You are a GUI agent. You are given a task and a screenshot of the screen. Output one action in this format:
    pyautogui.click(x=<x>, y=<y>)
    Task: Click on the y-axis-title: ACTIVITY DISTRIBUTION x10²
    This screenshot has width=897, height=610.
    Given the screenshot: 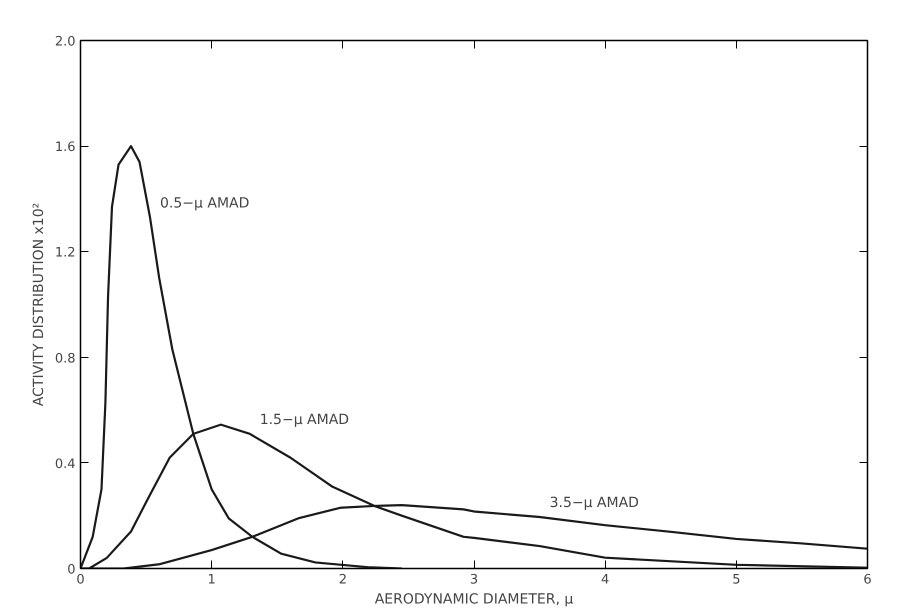 What is the action you would take?
    pyautogui.click(x=38, y=304)
    